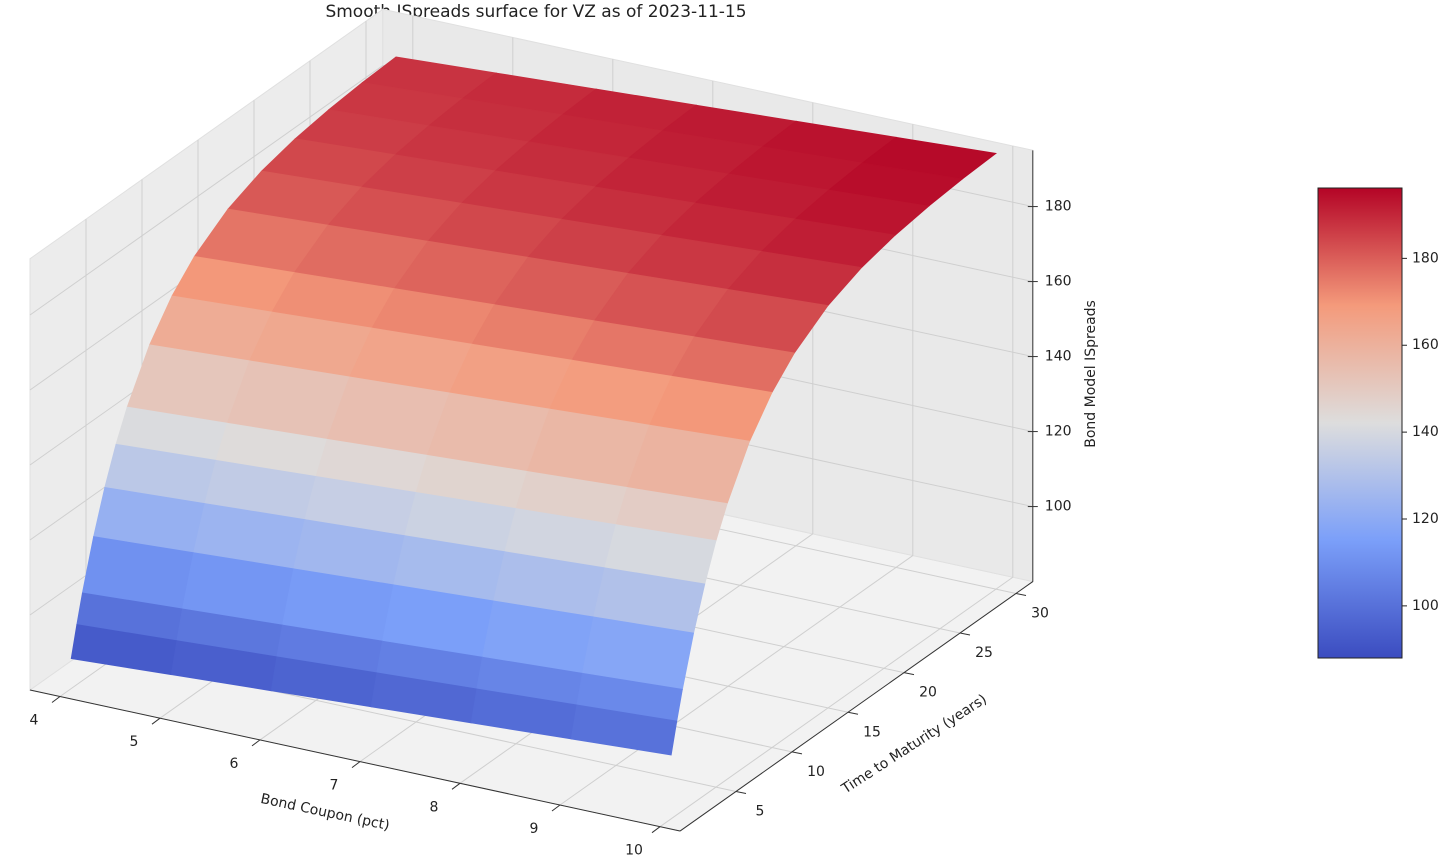 This screenshot has height=868, width=1442. I want to click on x-tick-label: 10, so click(634, 851).